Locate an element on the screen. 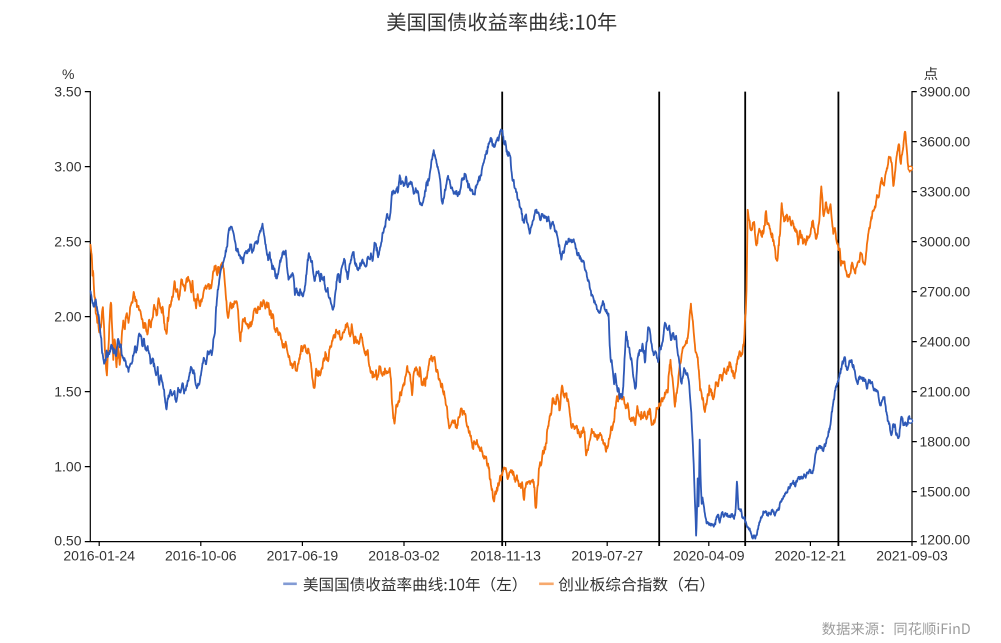 This screenshot has width=1001, height=643. svg-text: 2016-10-06 is located at coordinates (201, 555).